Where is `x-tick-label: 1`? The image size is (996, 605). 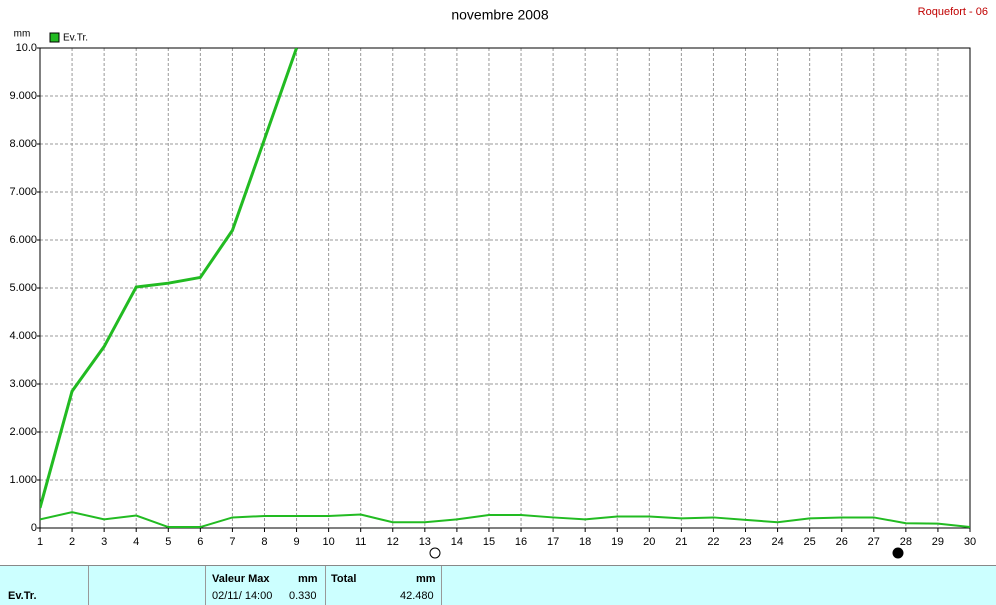 x-tick-label: 1 is located at coordinates (40, 542).